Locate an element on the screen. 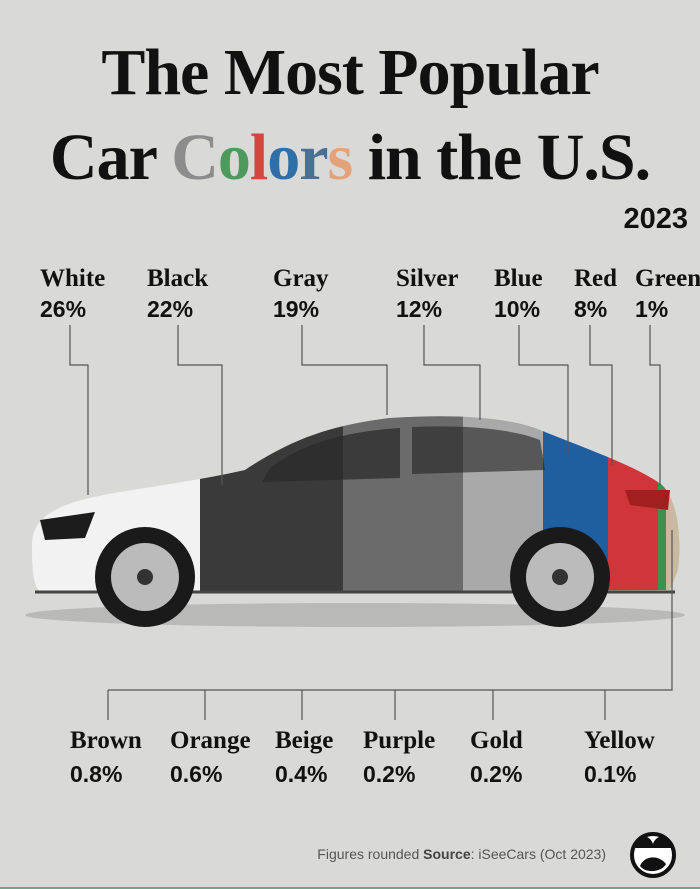 Image resolution: width=700 pixels, height=889 pixels. label-gold: Gold is located at coordinates (496, 740).